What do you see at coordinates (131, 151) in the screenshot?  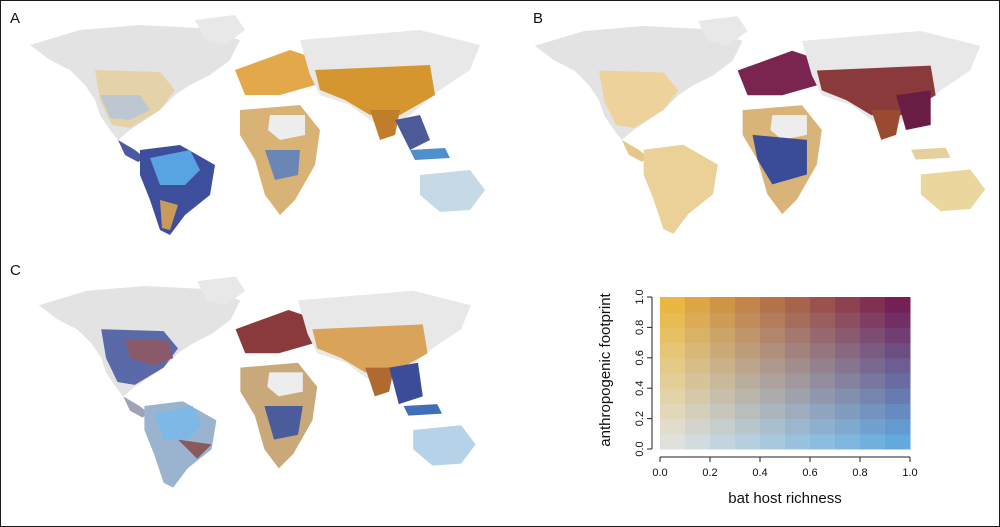 I see `central-america` at bounding box center [131, 151].